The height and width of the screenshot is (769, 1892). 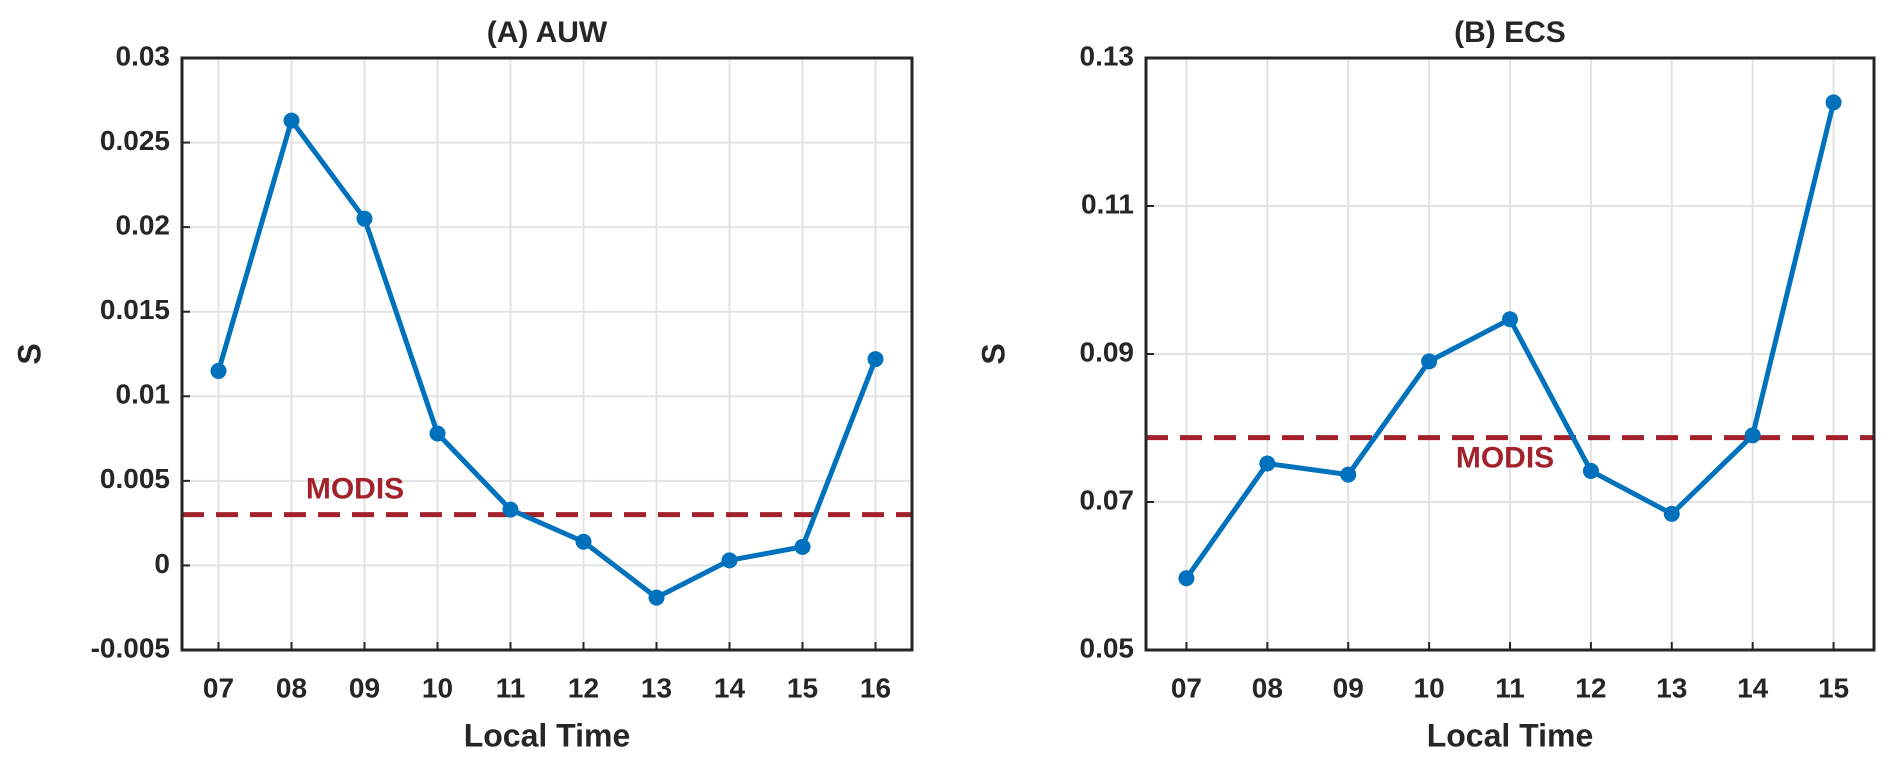 What do you see at coordinates (135, 309) in the screenshot?
I see `y-tick-label: 0.015` at bounding box center [135, 309].